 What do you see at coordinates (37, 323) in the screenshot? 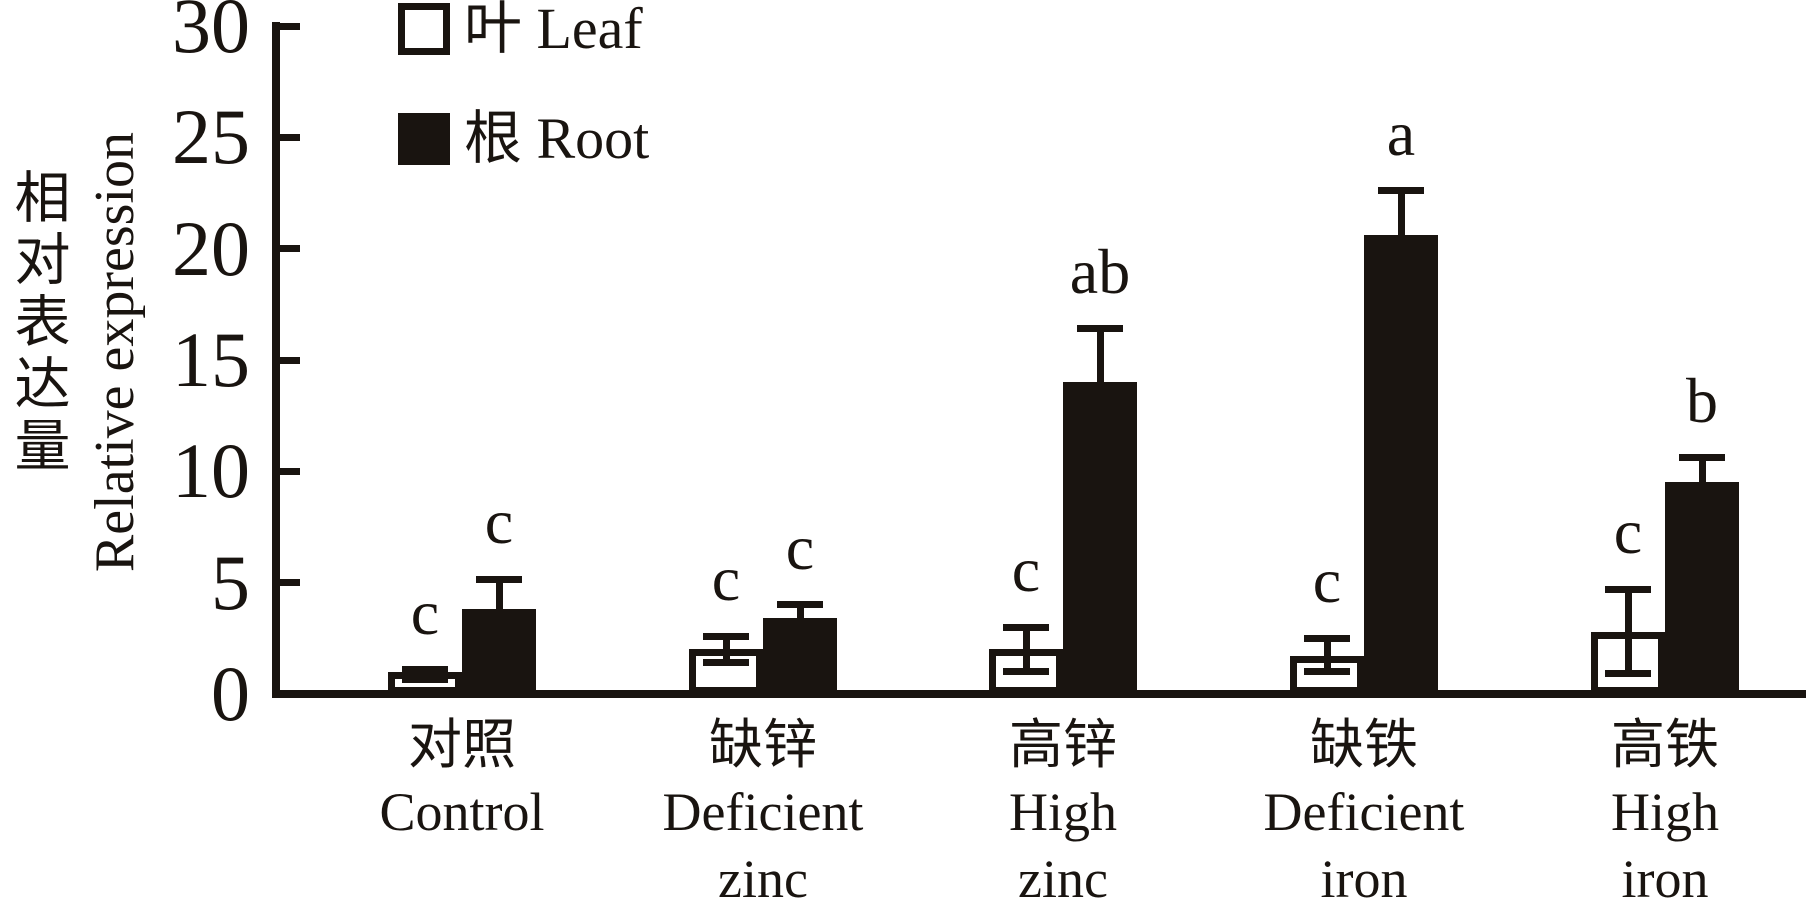
I see `y-axis-title-chinese: 相对表达量` at bounding box center [37, 323].